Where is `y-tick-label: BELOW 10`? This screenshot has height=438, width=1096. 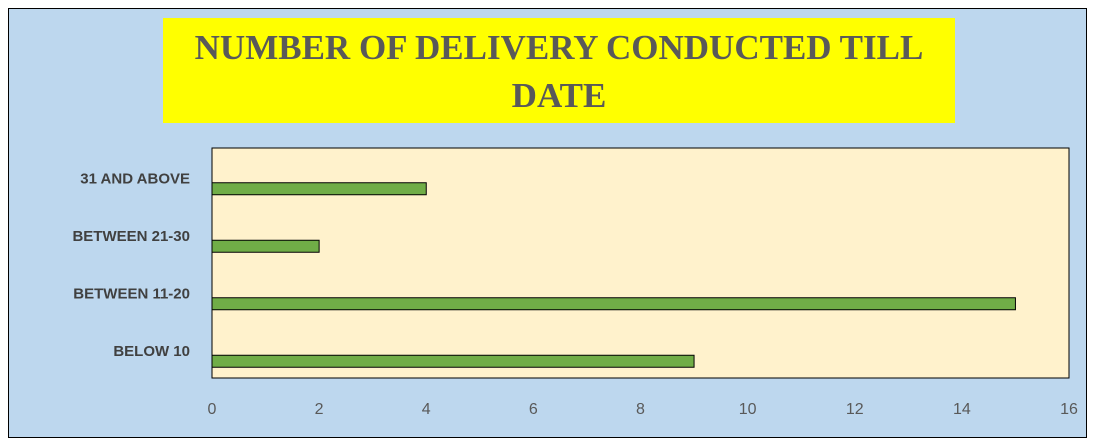
y-tick-label: BELOW 10 is located at coordinates (151, 351).